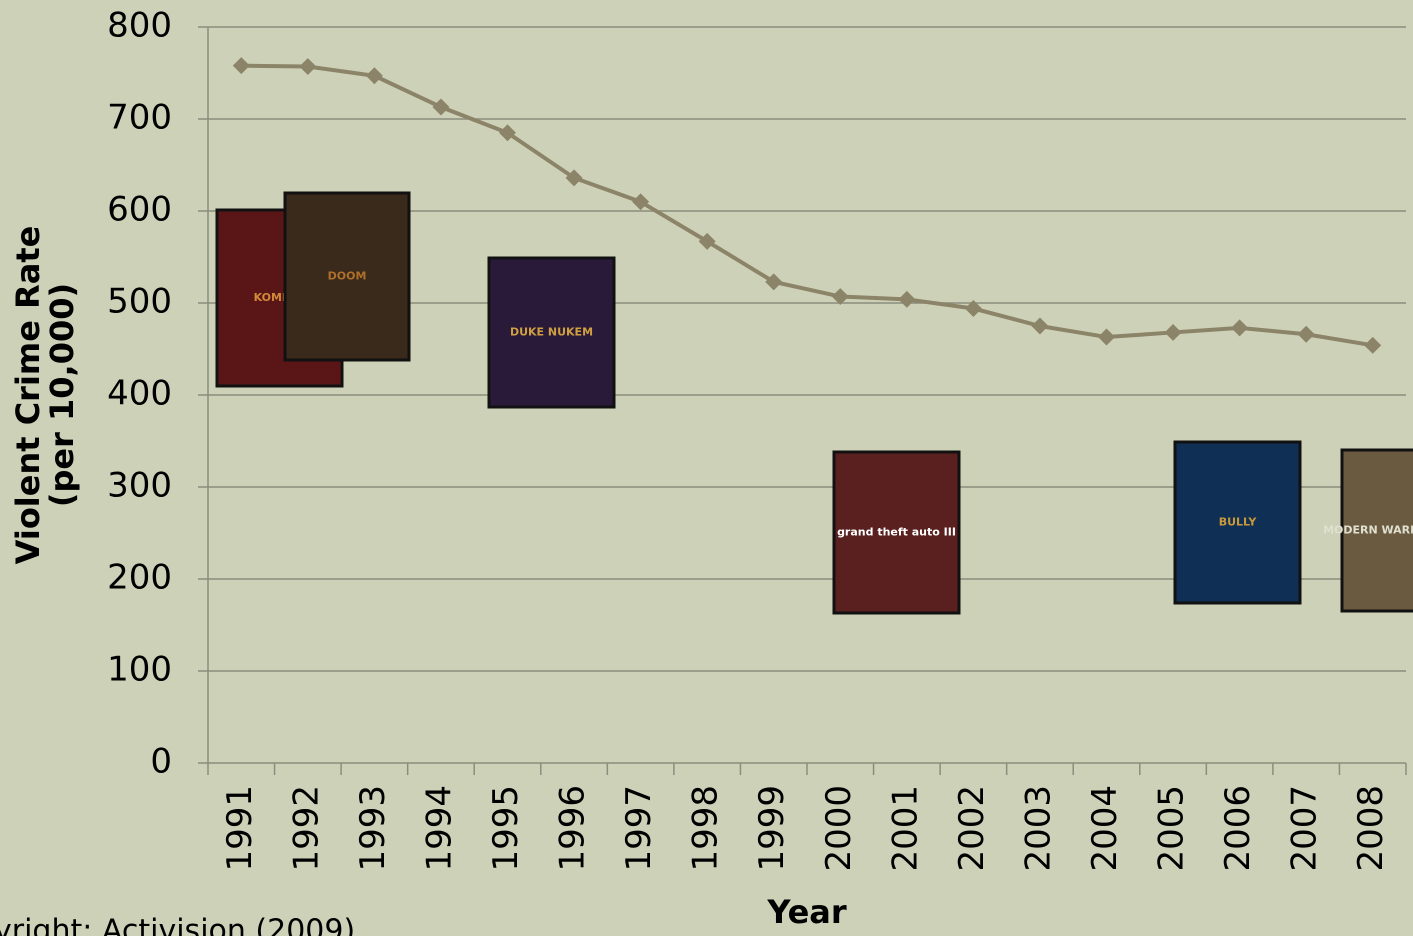  I want to click on x-tick-label: 2003, so click(1038, 828).